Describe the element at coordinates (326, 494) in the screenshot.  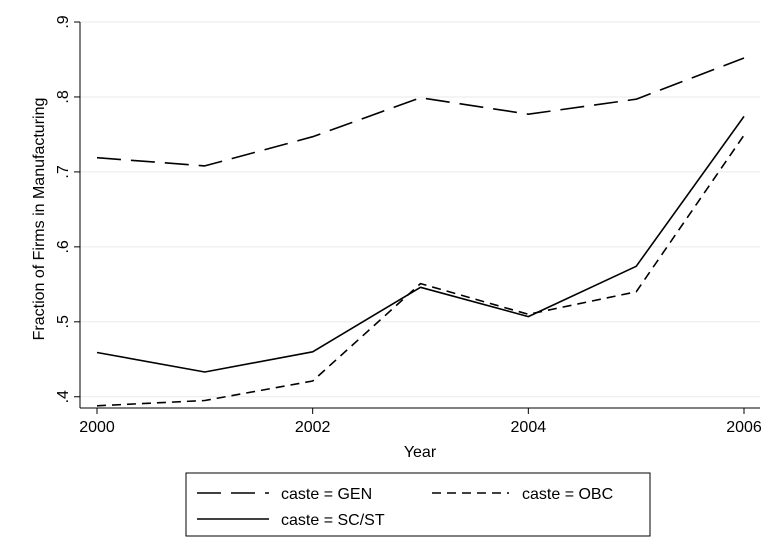
I see `legend-label: caste = GEN` at that location.